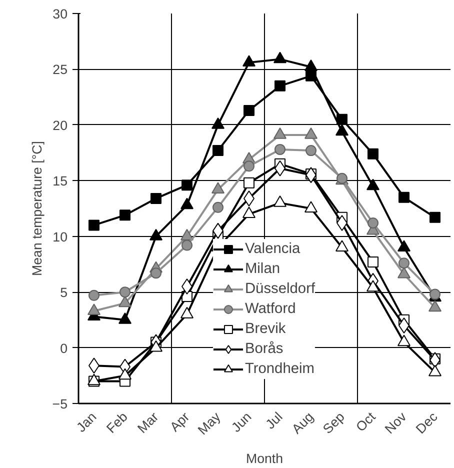 This screenshot has width=454, height=468. I want to click on x-tick-label: Jan, so click(87, 422).